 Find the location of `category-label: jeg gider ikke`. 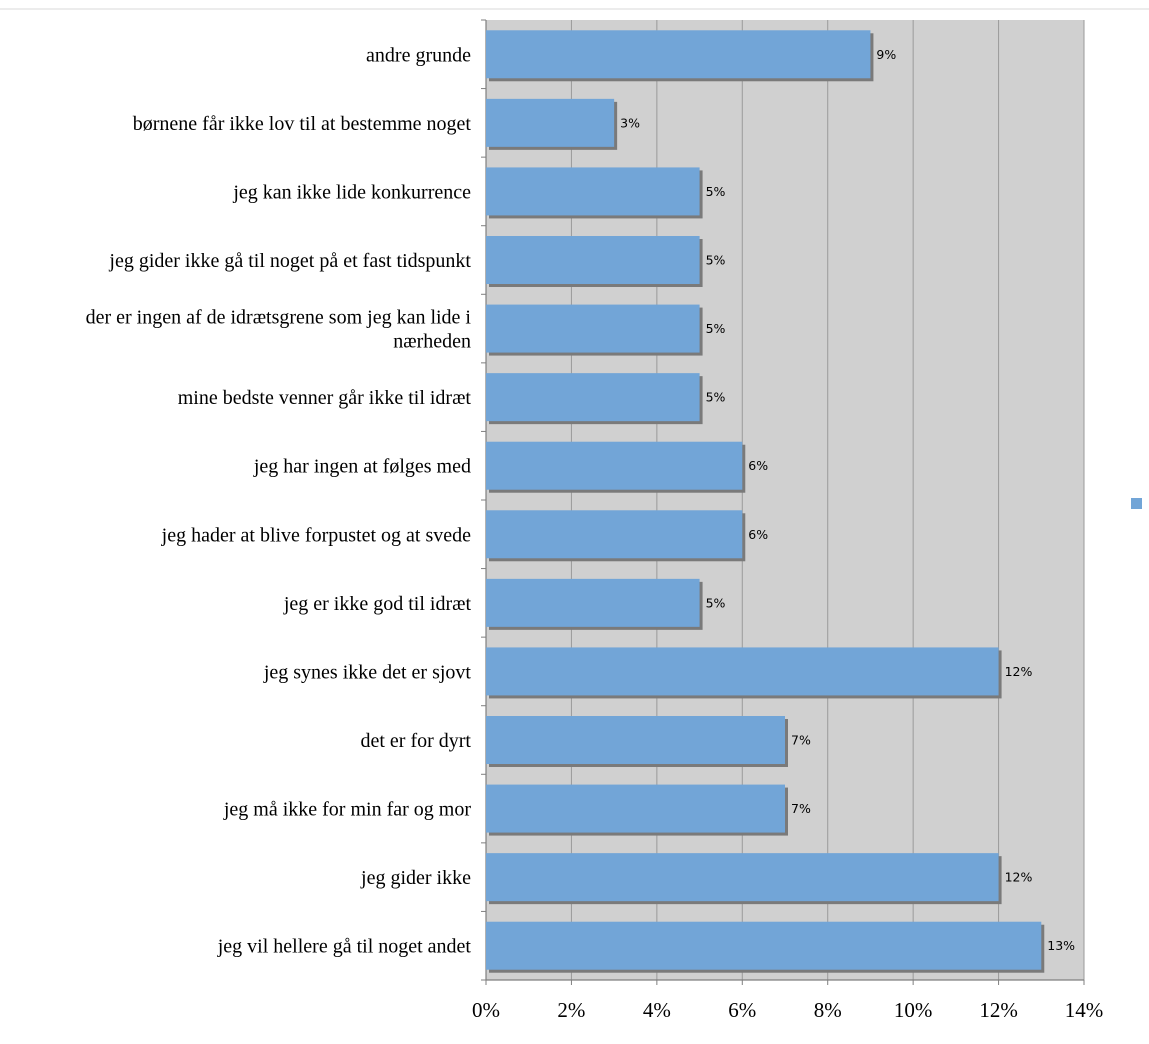

category-label: jeg gider ikke is located at coordinates (415, 878).